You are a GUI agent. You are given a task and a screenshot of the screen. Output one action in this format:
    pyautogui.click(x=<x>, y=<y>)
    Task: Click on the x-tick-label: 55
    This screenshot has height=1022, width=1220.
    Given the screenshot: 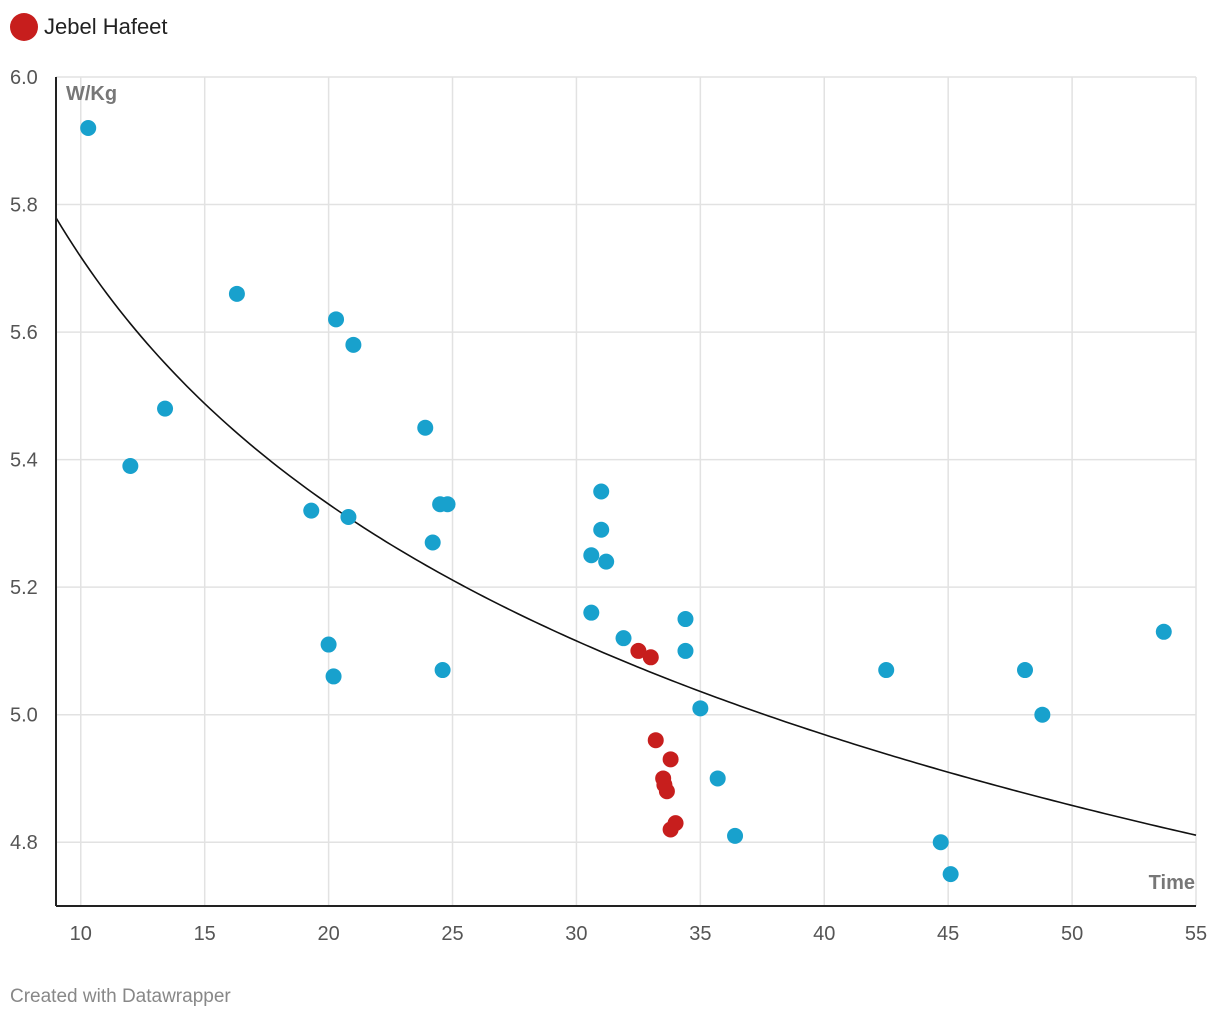 What is the action you would take?
    pyautogui.click(x=1196, y=934)
    